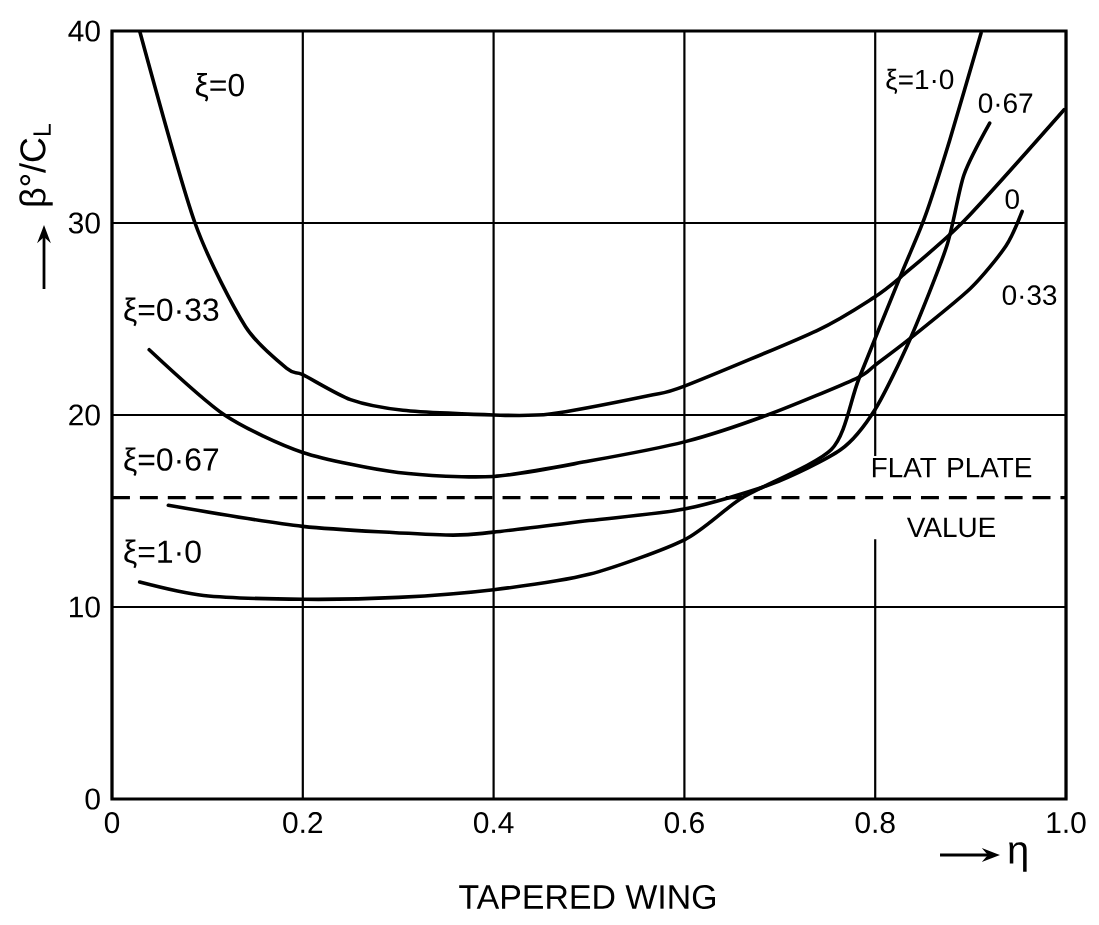 The height and width of the screenshot is (925, 1099). What do you see at coordinates (303, 823) in the screenshot?
I see `x-tick-label: 0.2` at bounding box center [303, 823].